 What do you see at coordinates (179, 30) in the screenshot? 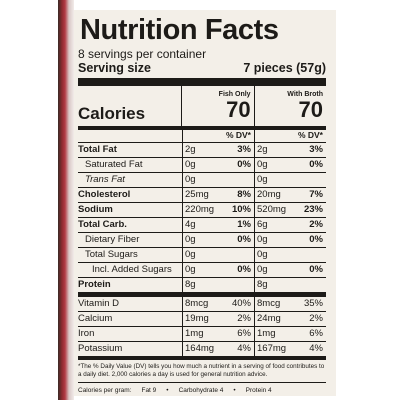
I see `label-title: Nutrition Facts` at bounding box center [179, 30].